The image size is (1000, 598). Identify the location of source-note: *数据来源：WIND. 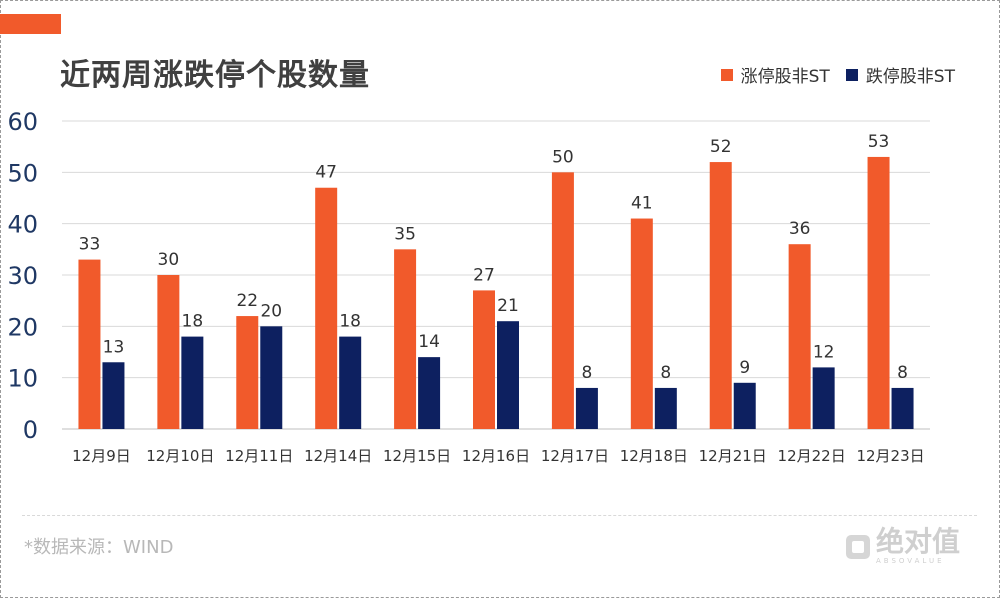
(99, 547).